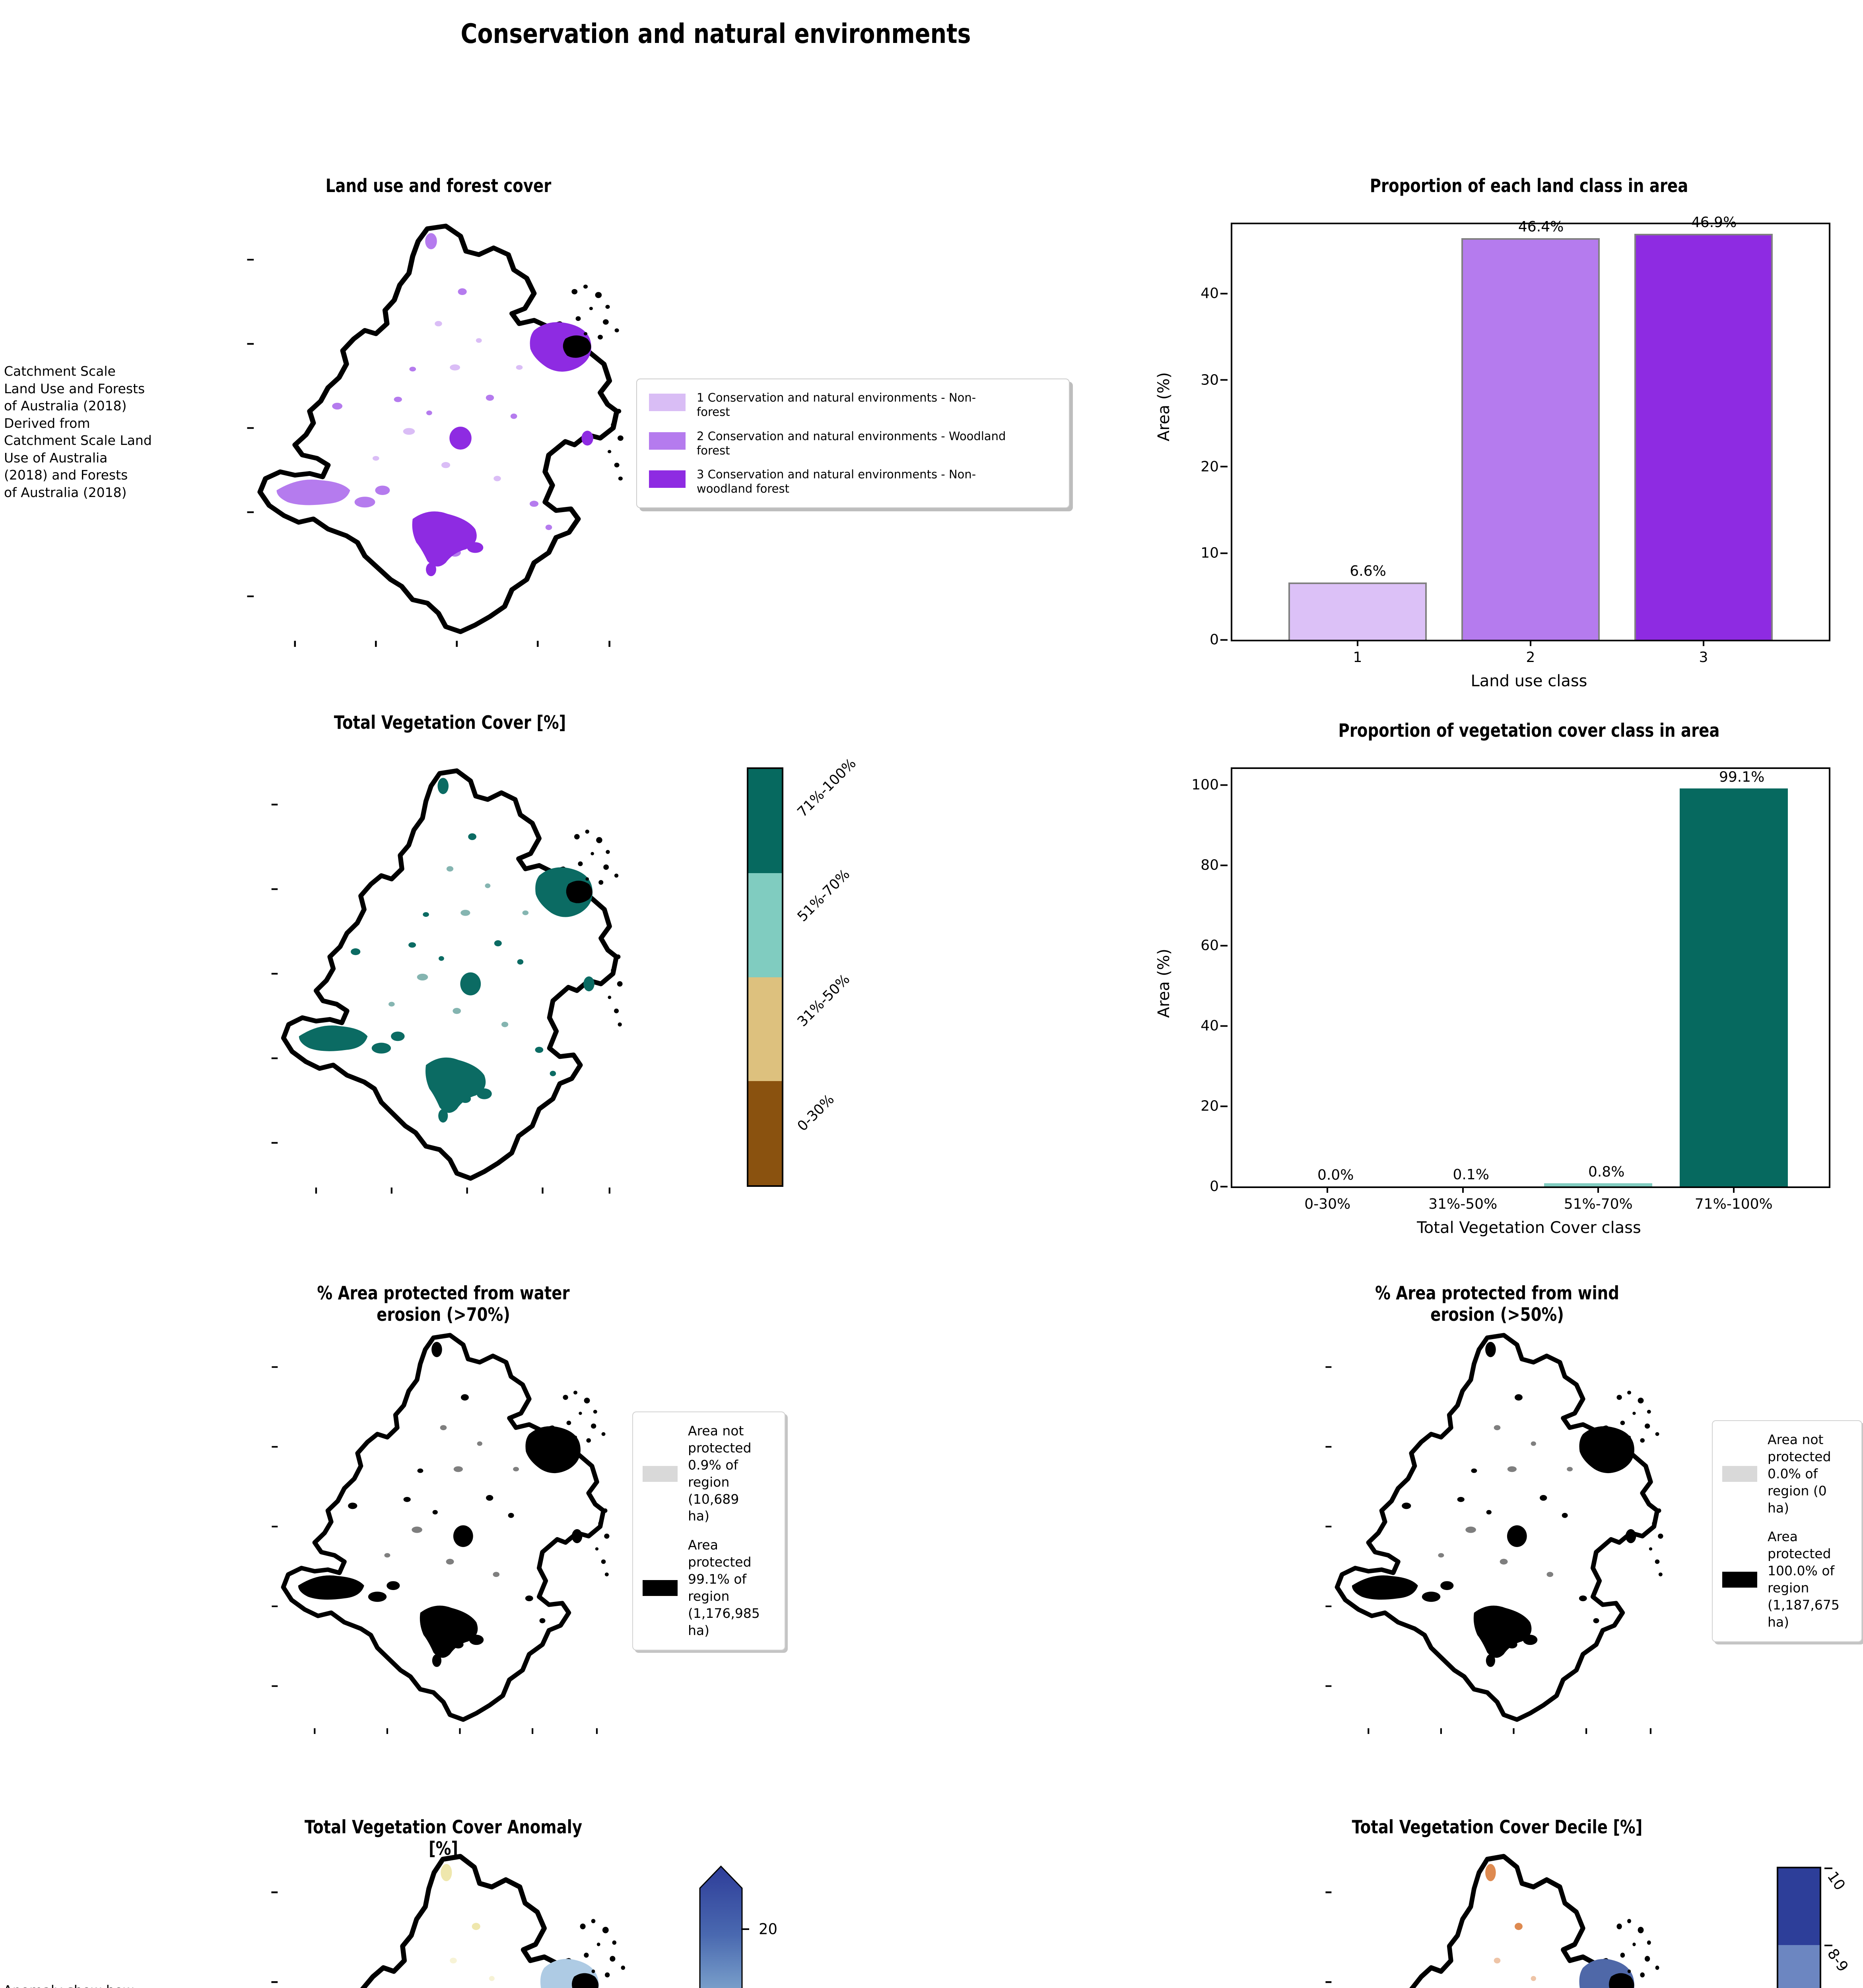 Image resolution: width=1863 pixels, height=1988 pixels. Describe the element at coordinates (1529, 185) in the screenshot. I see `chart-title: Proportion of each land class in area` at that location.